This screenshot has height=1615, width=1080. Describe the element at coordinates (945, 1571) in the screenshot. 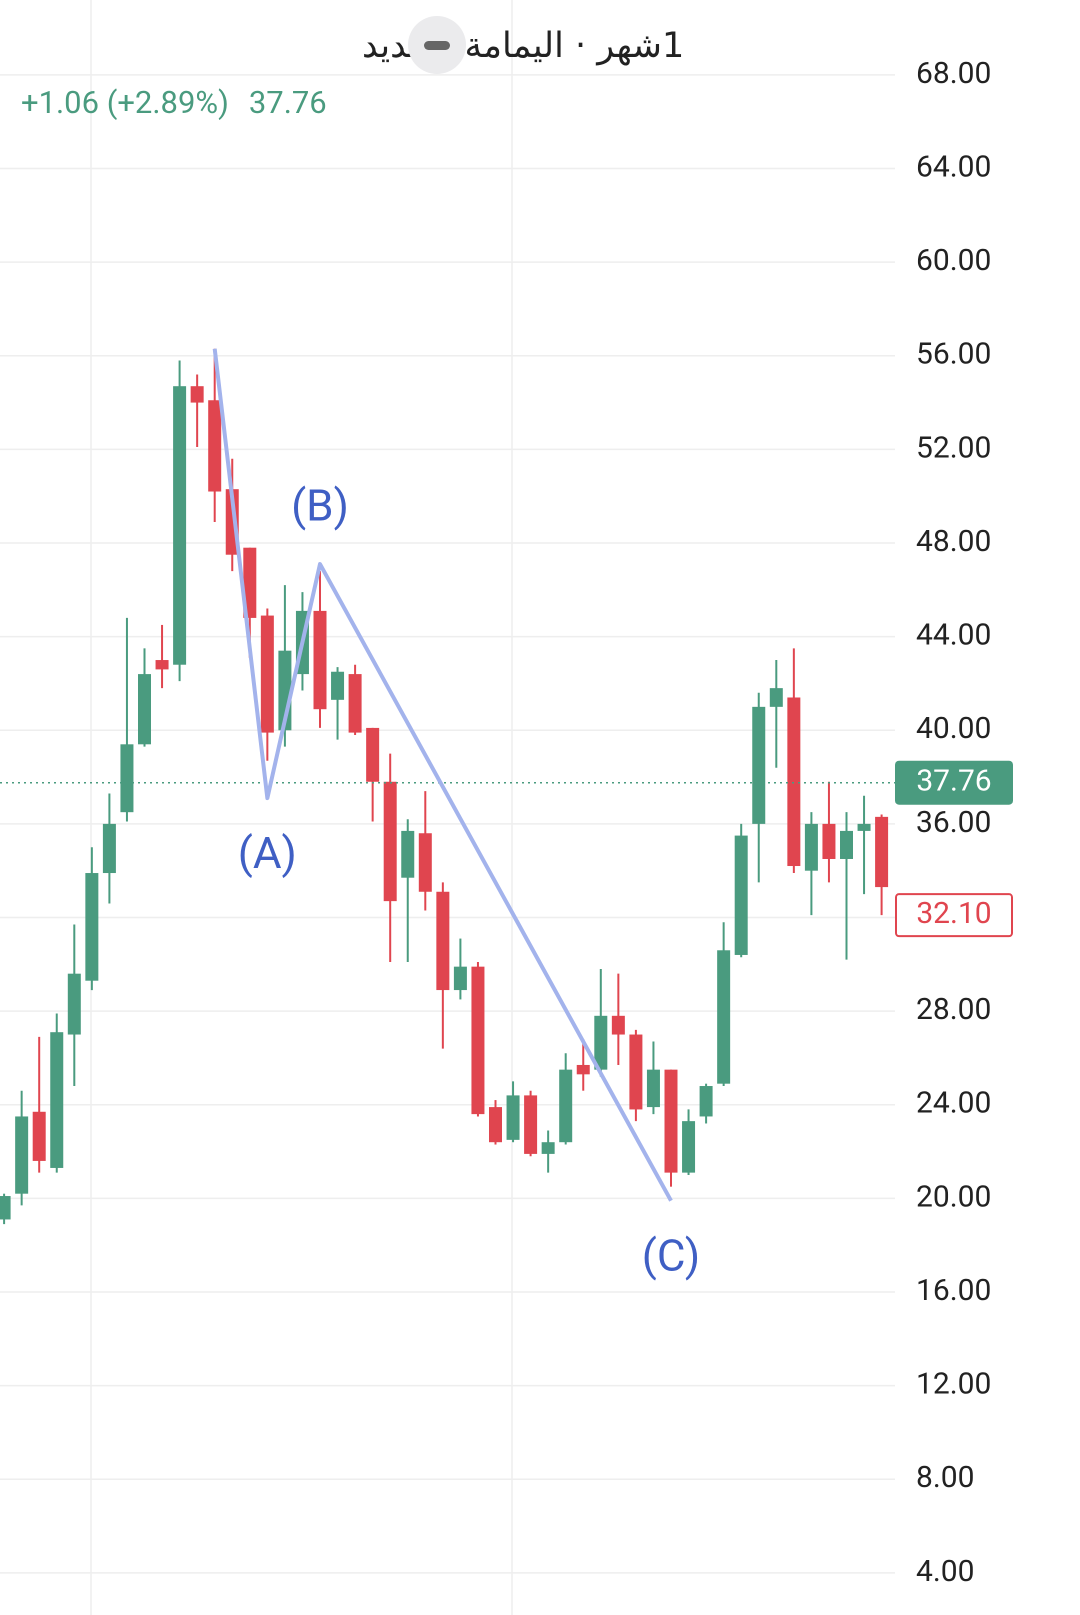

I see `y-tick-label: 4.00` at that location.